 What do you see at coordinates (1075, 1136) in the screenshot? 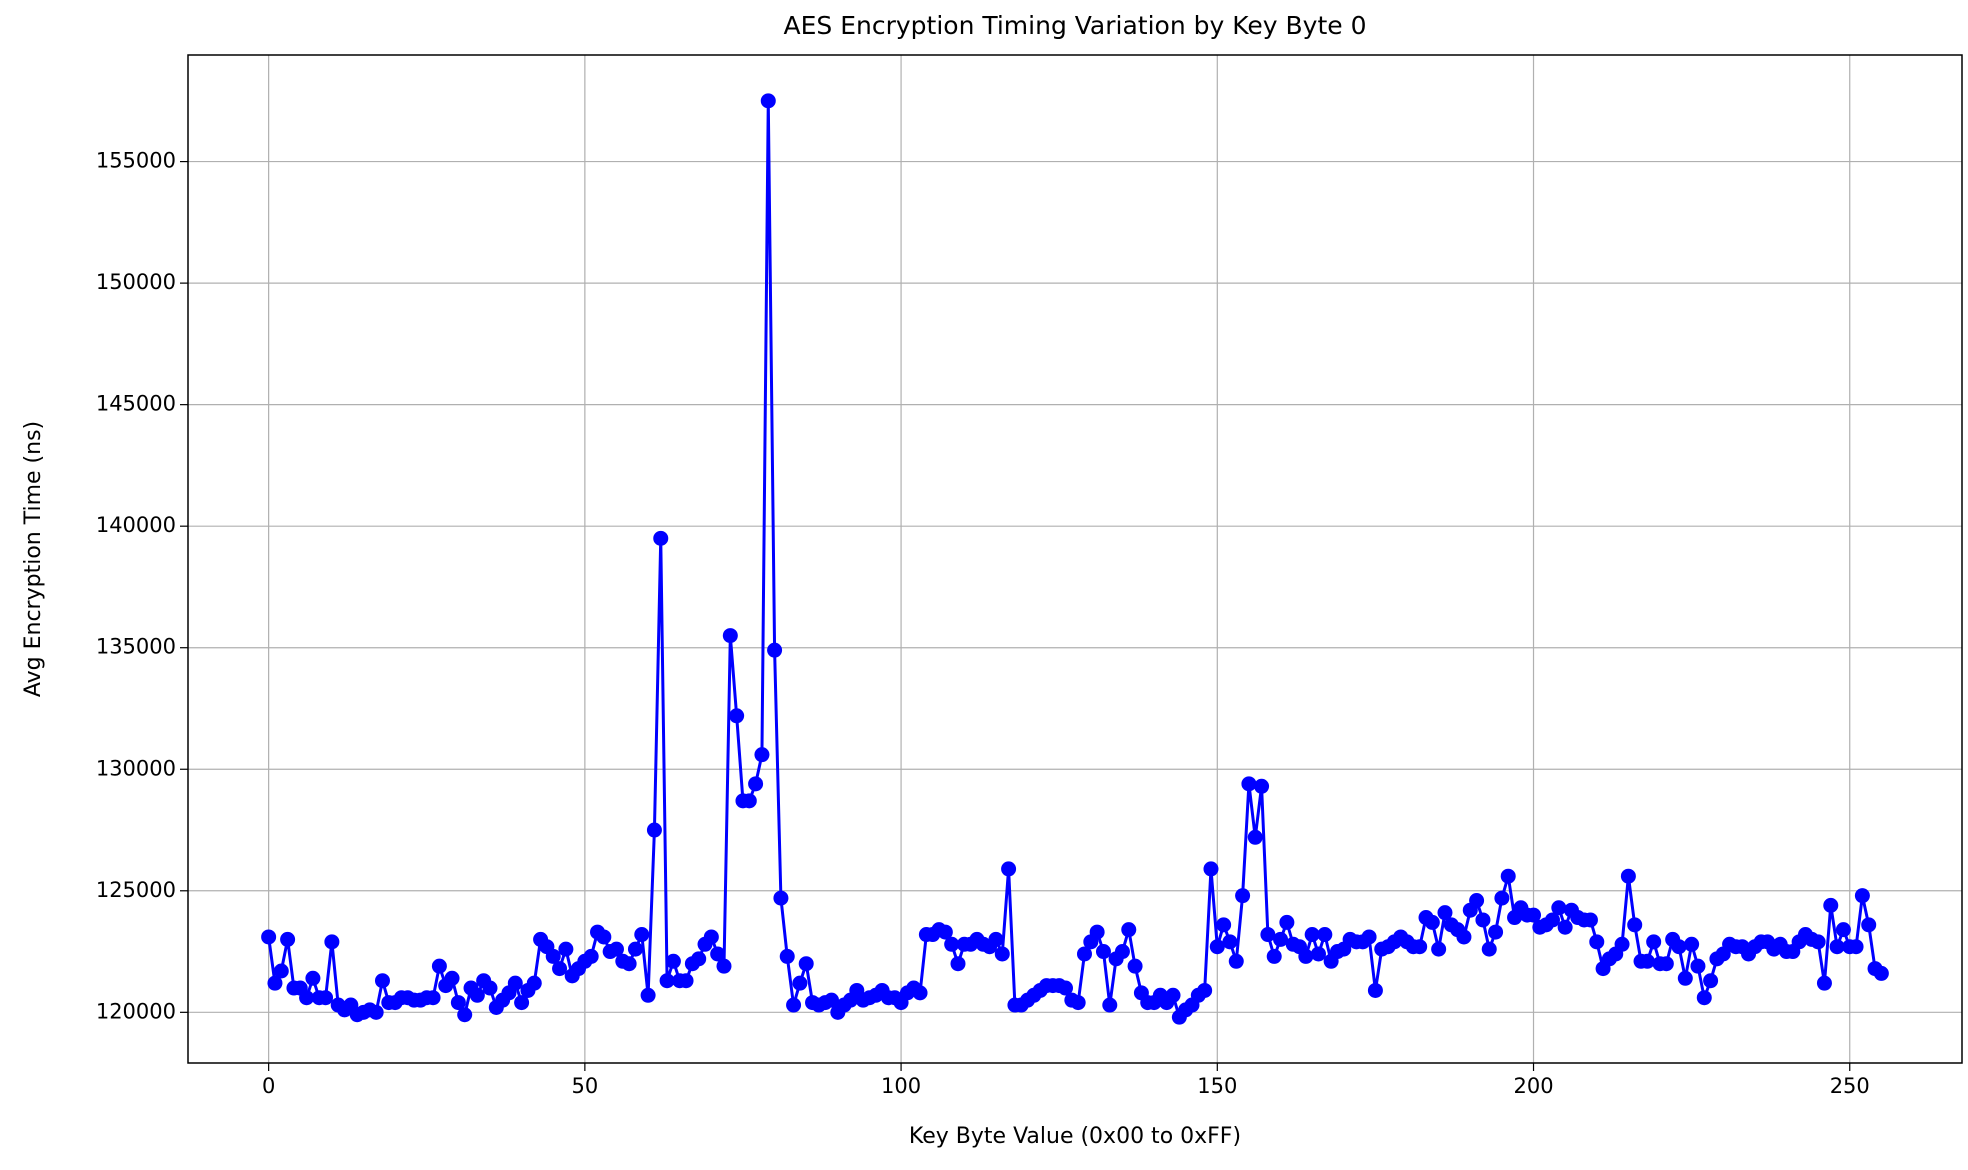
I see `x-axis-label: Key Byte Value (0x00 to 0xFF)` at bounding box center [1075, 1136].